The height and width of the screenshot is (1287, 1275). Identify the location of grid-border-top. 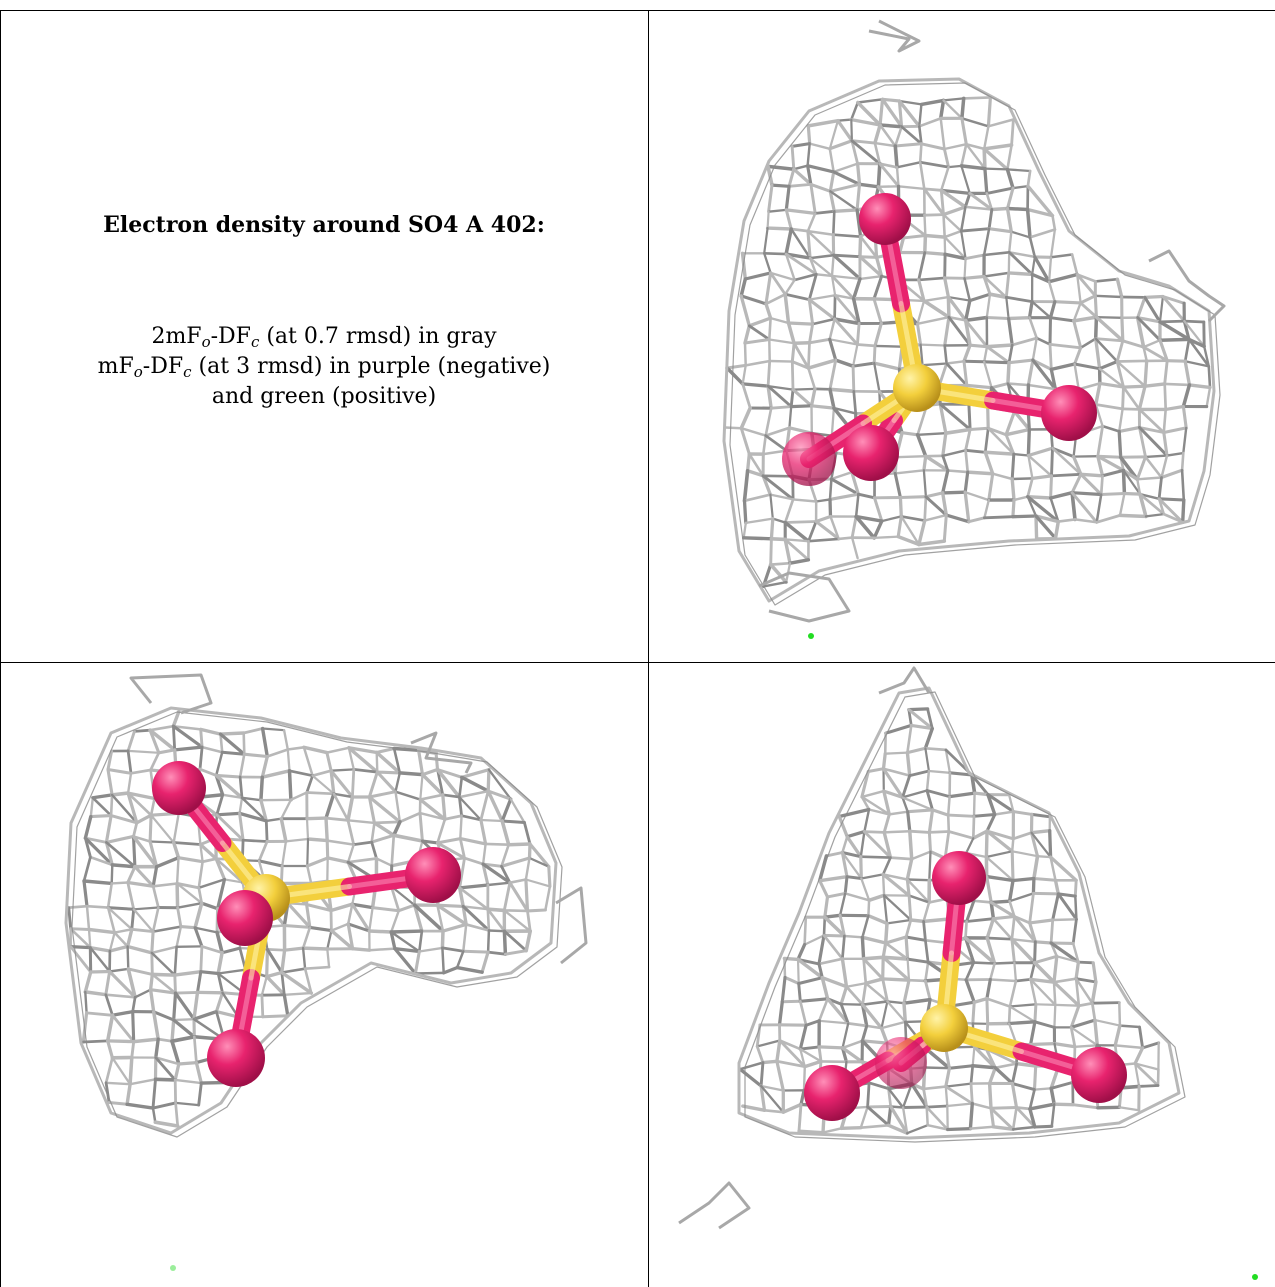
(637, 10).